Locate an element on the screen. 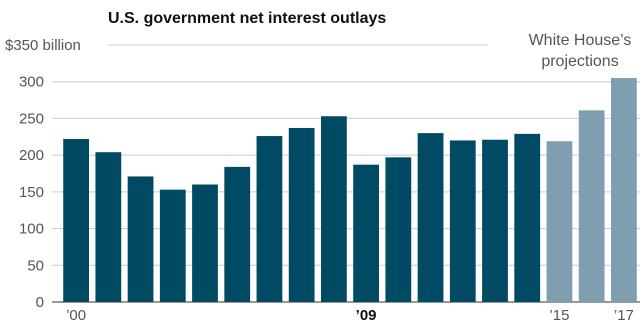  y-tick-label: 200 is located at coordinates (31, 155).